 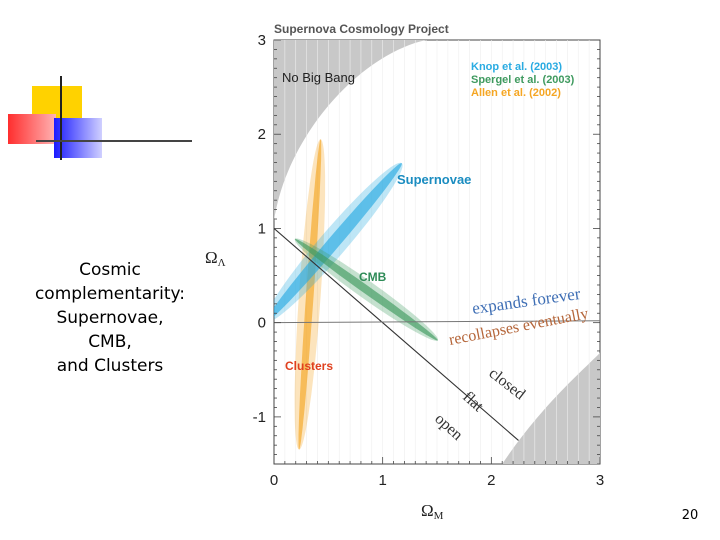 I want to click on x-axis-label: ΩM, so click(x=432, y=511).